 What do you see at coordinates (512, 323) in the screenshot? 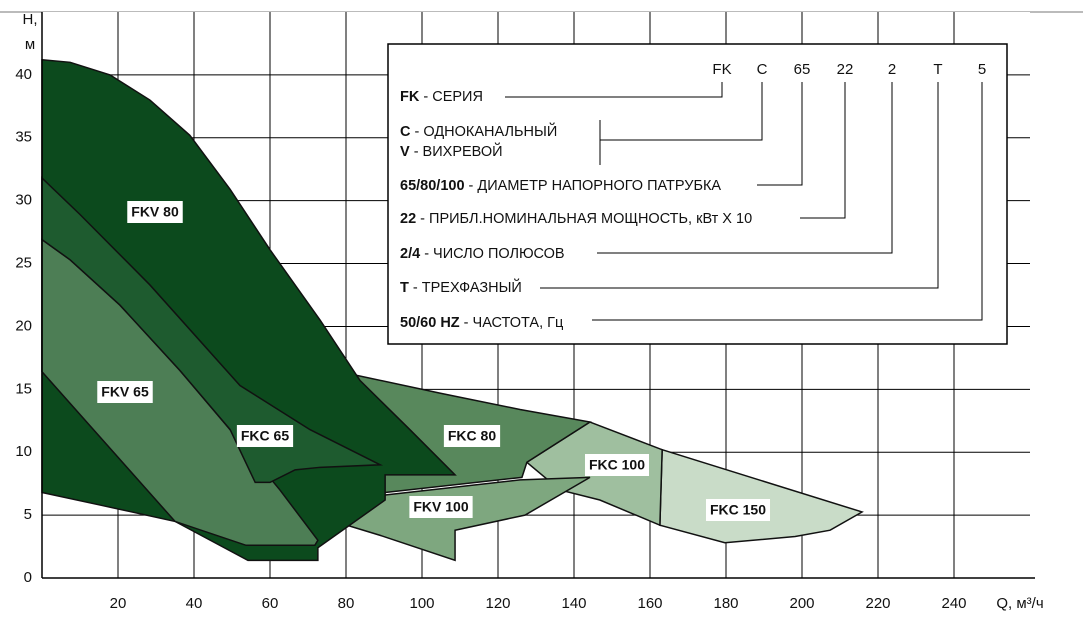
I see `legend-text: - ЧАСТОТА, Гц` at bounding box center [512, 323].